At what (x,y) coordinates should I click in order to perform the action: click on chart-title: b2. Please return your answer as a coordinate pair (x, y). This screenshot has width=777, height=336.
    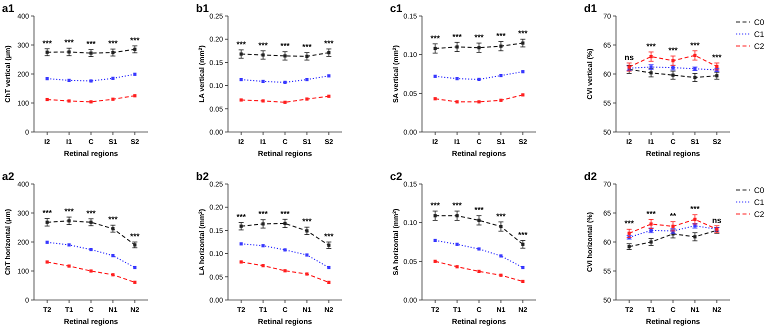
    Looking at the image, I should click on (202, 177).